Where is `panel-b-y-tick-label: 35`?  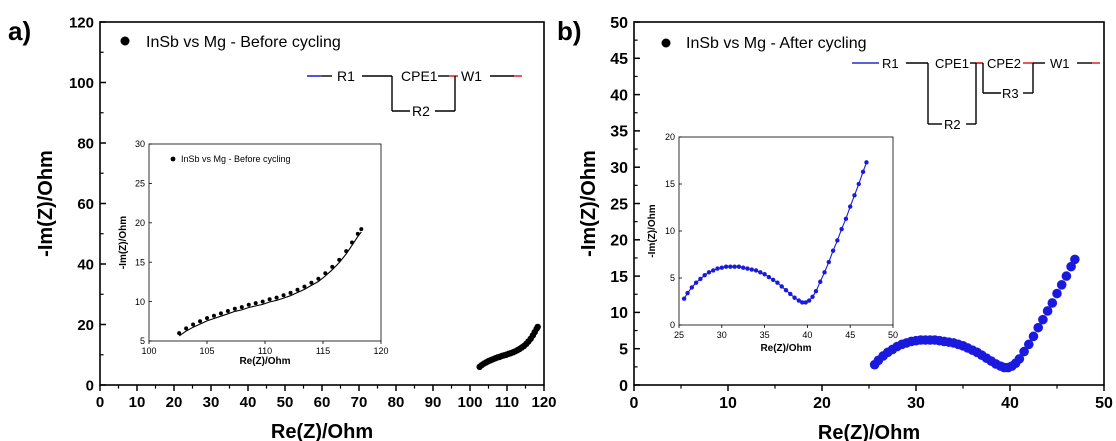
panel-b-y-tick-label: 35 is located at coordinates (619, 132).